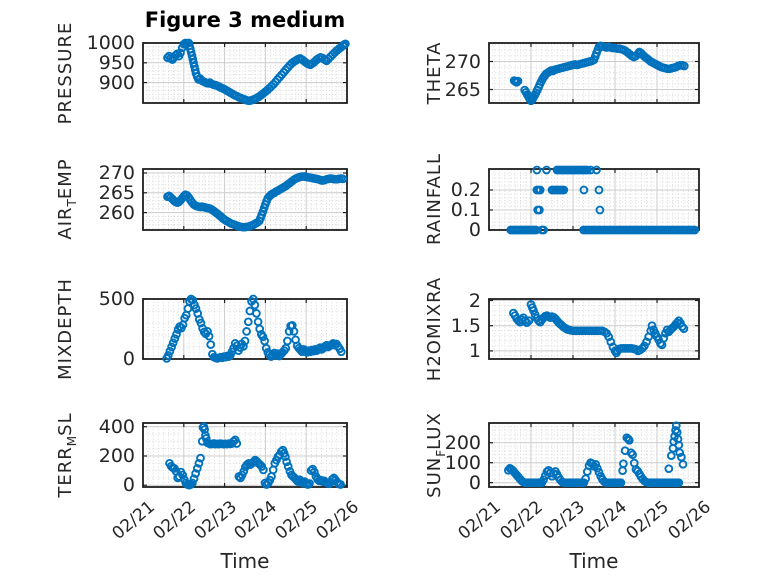 The image size is (778, 583). Describe the element at coordinates (474, 300) in the screenshot. I see `y-tick-label: 2` at that location.